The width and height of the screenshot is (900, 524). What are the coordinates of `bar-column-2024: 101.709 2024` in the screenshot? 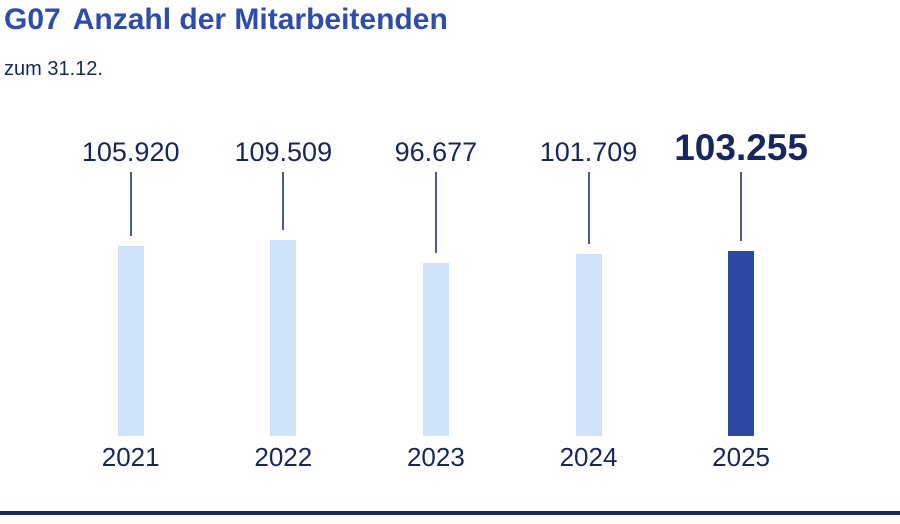 It's located at (589, 301).